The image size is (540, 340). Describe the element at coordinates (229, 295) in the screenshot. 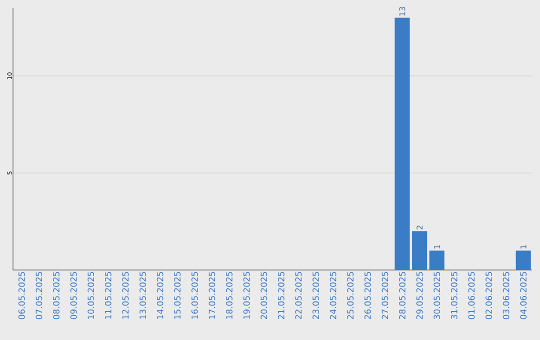

I see `x-tick-label: 18.05.2025` at that location.